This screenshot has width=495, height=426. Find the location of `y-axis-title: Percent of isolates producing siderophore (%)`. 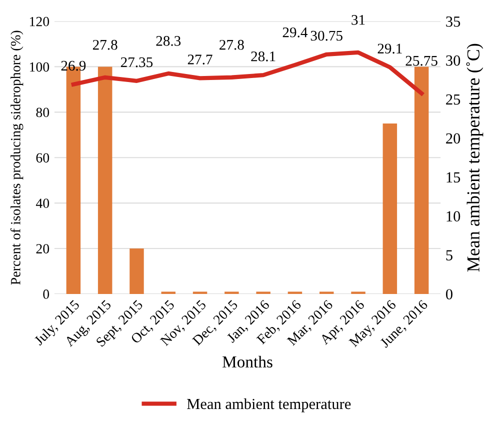

y-axis-title: Percent of isolates producing siderophore (%) is located at coordinates (17, 157).